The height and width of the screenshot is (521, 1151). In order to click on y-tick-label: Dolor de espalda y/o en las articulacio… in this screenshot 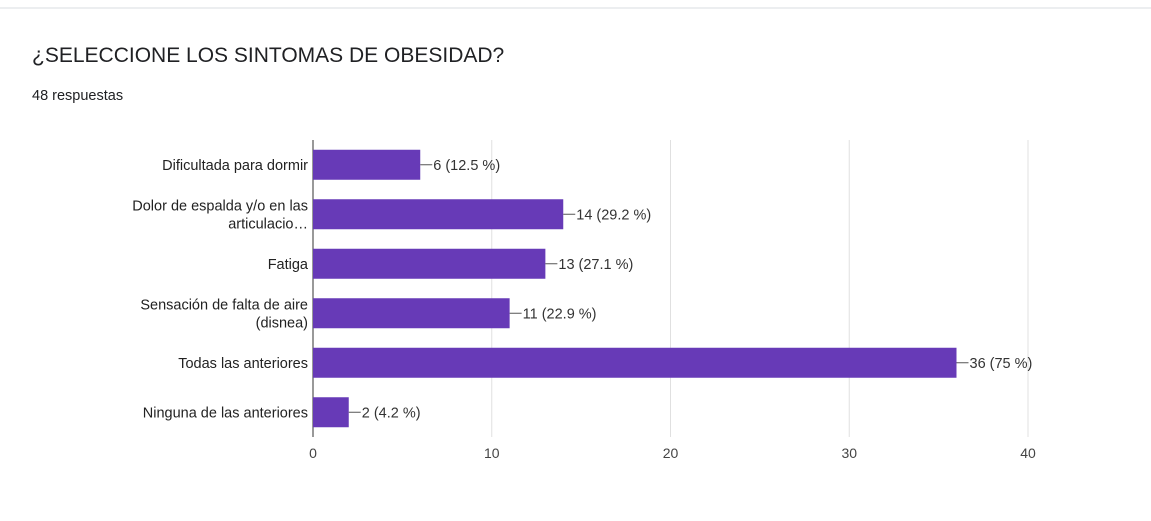, I will do `click(220, 215)`.